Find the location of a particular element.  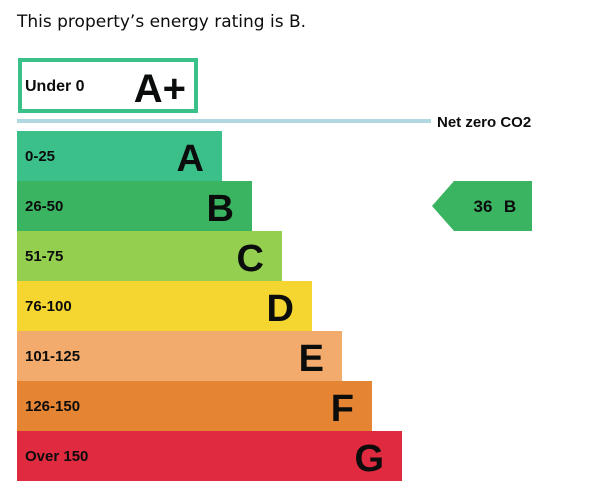

band-letter: C is located at coordinates (250, 259).